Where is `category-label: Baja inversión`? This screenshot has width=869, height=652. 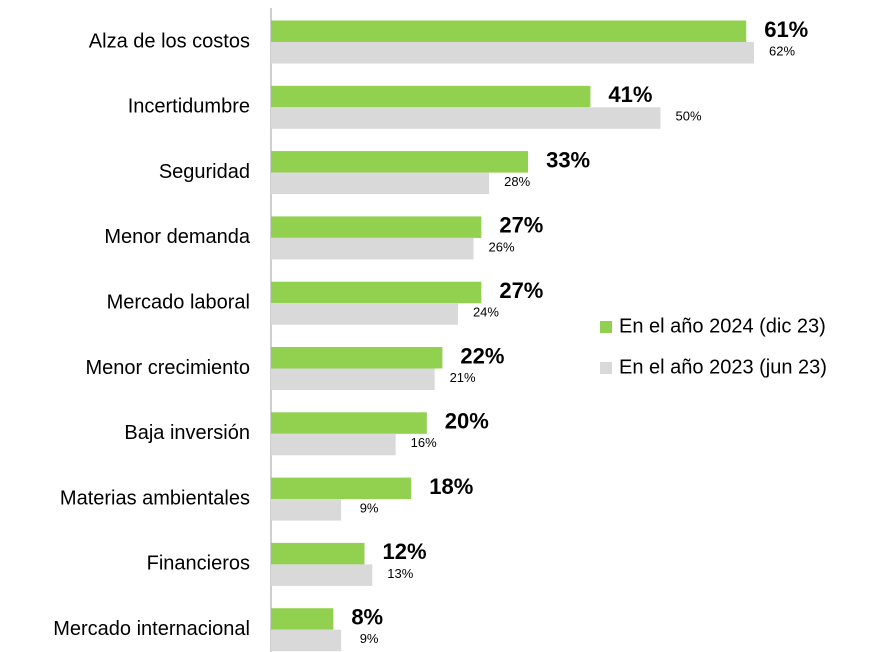
category-label: Baja inversión is located at coordinates (187, 433).